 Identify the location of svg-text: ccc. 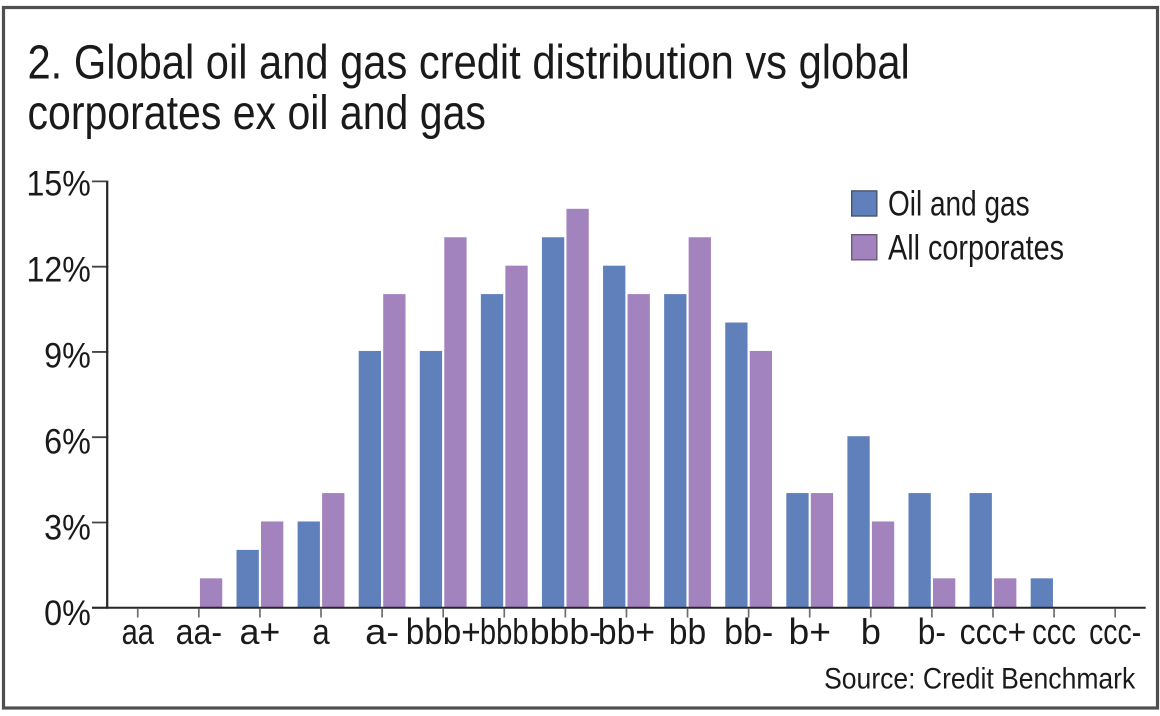
(1054, 631).